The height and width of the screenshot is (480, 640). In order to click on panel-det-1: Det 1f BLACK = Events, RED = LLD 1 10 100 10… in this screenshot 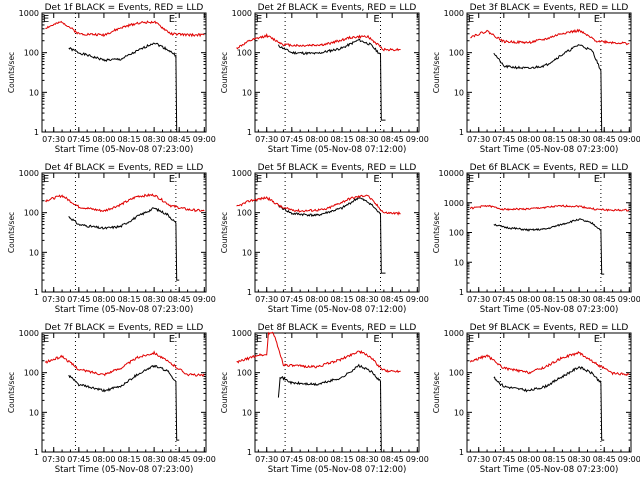, I will do `click(111, 79)`.